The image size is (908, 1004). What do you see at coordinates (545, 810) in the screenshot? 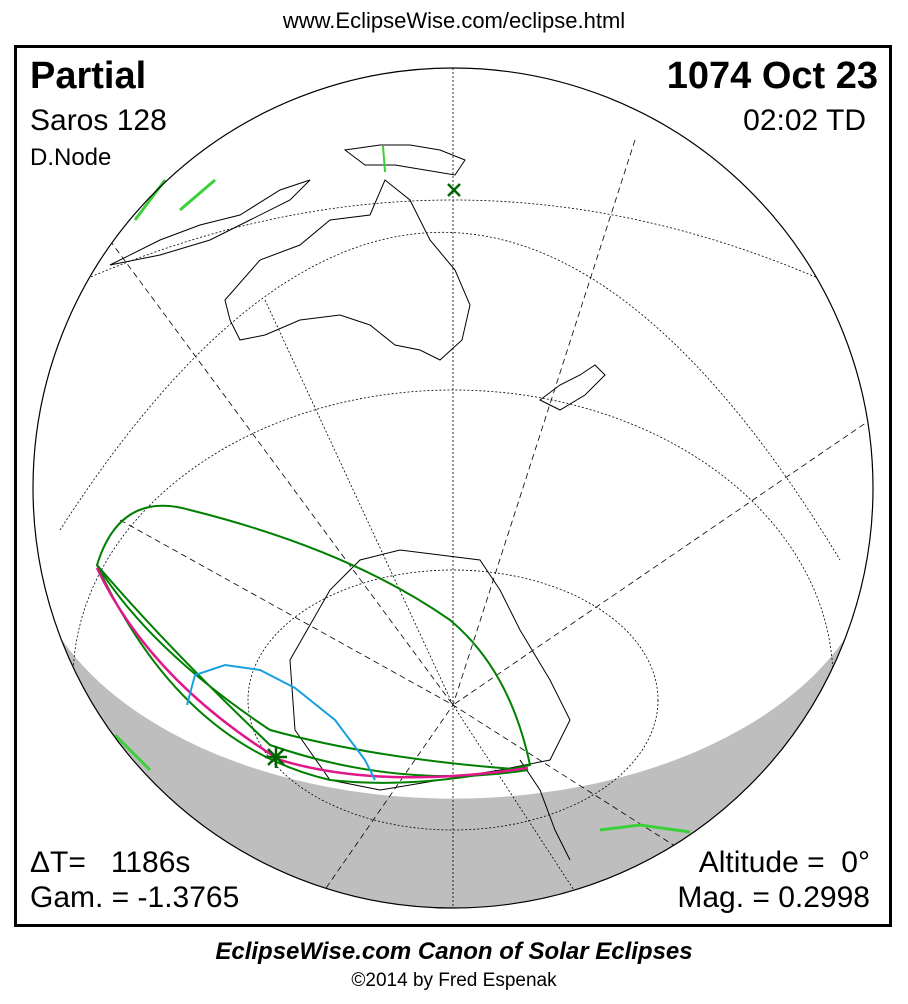
I see `south-america` at bounding box center [545, 810].